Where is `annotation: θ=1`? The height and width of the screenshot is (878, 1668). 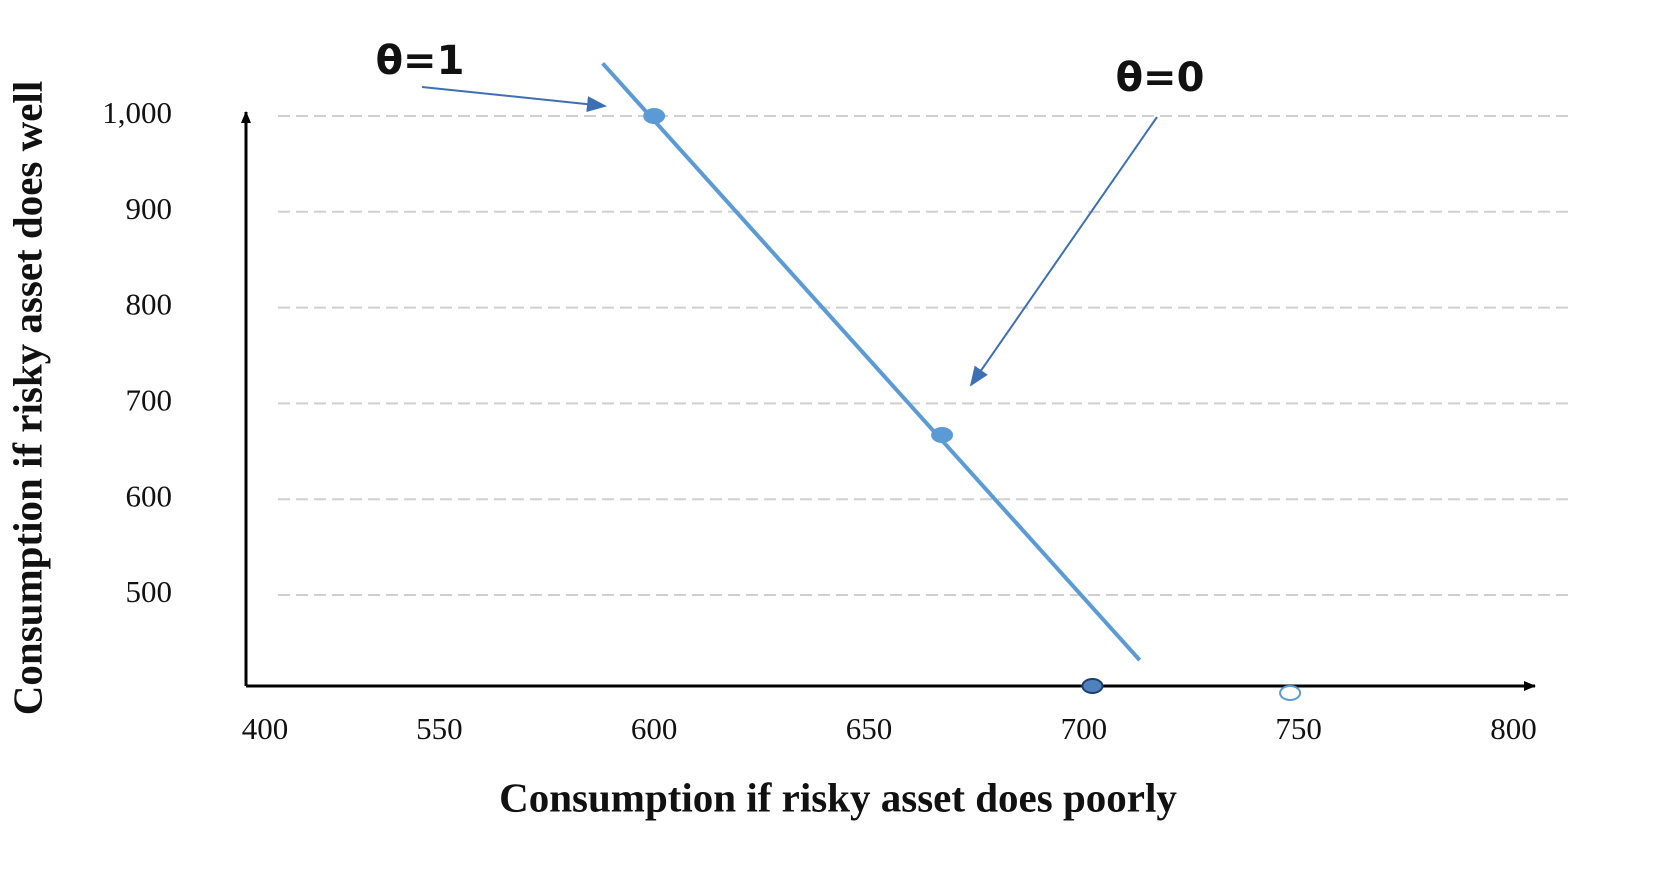 annotation: θ=1 is located at coordinates (420, 61).